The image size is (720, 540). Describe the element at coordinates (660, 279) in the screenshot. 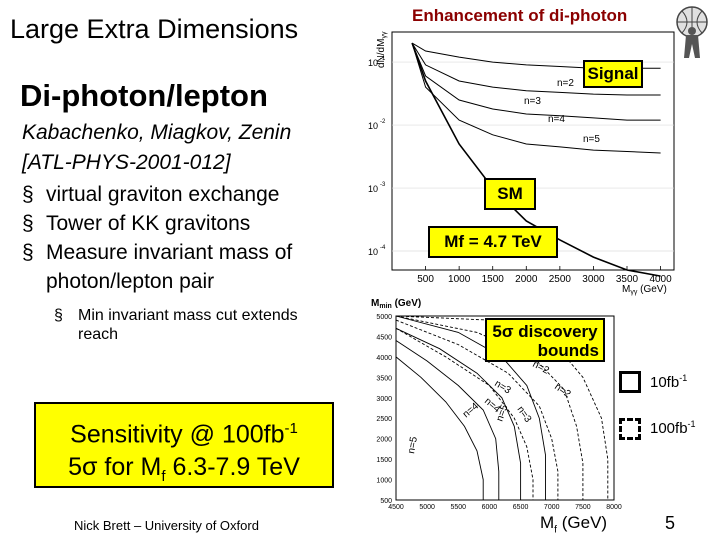

I see `top-x-tick-label: 4000` at that location.